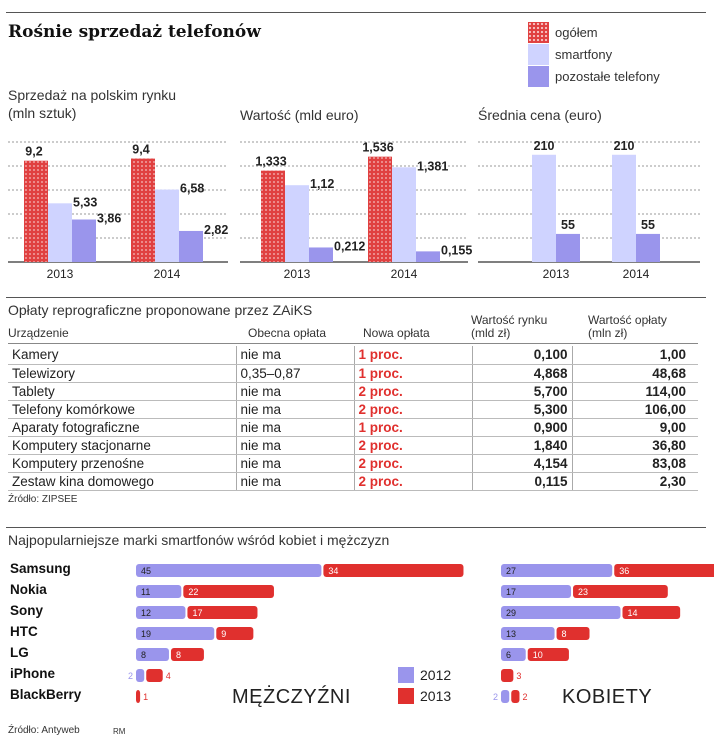  Describe the element at coordinates (33, 673) in the screenshot. I see `brand-label: iPhone` at that location.